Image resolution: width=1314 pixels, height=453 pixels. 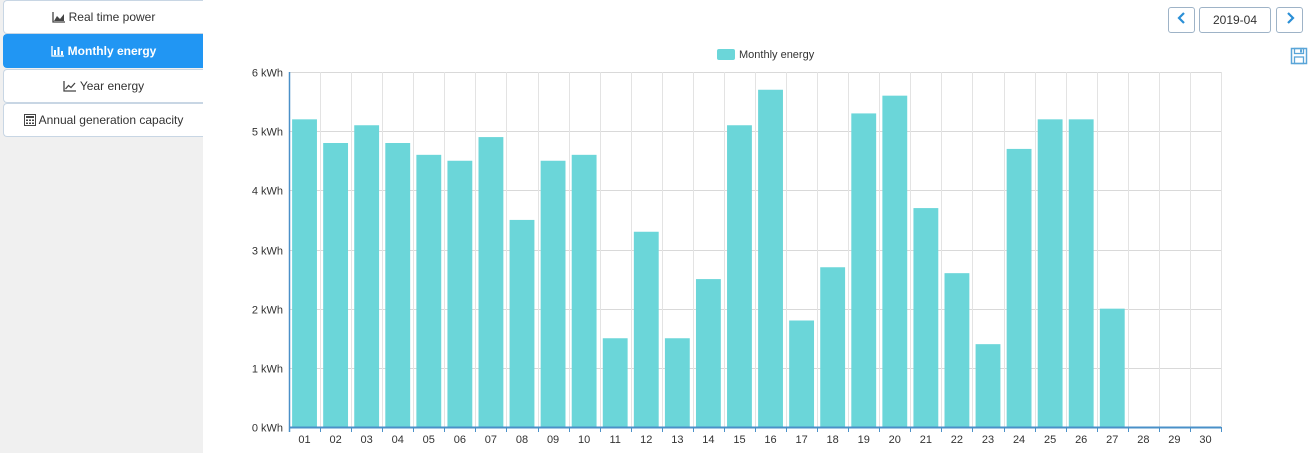 What do you see at coordinates (267, 192) in the screenshot?
I see `y-tick-label: 4 kWh` at bounding box center [267, 192].